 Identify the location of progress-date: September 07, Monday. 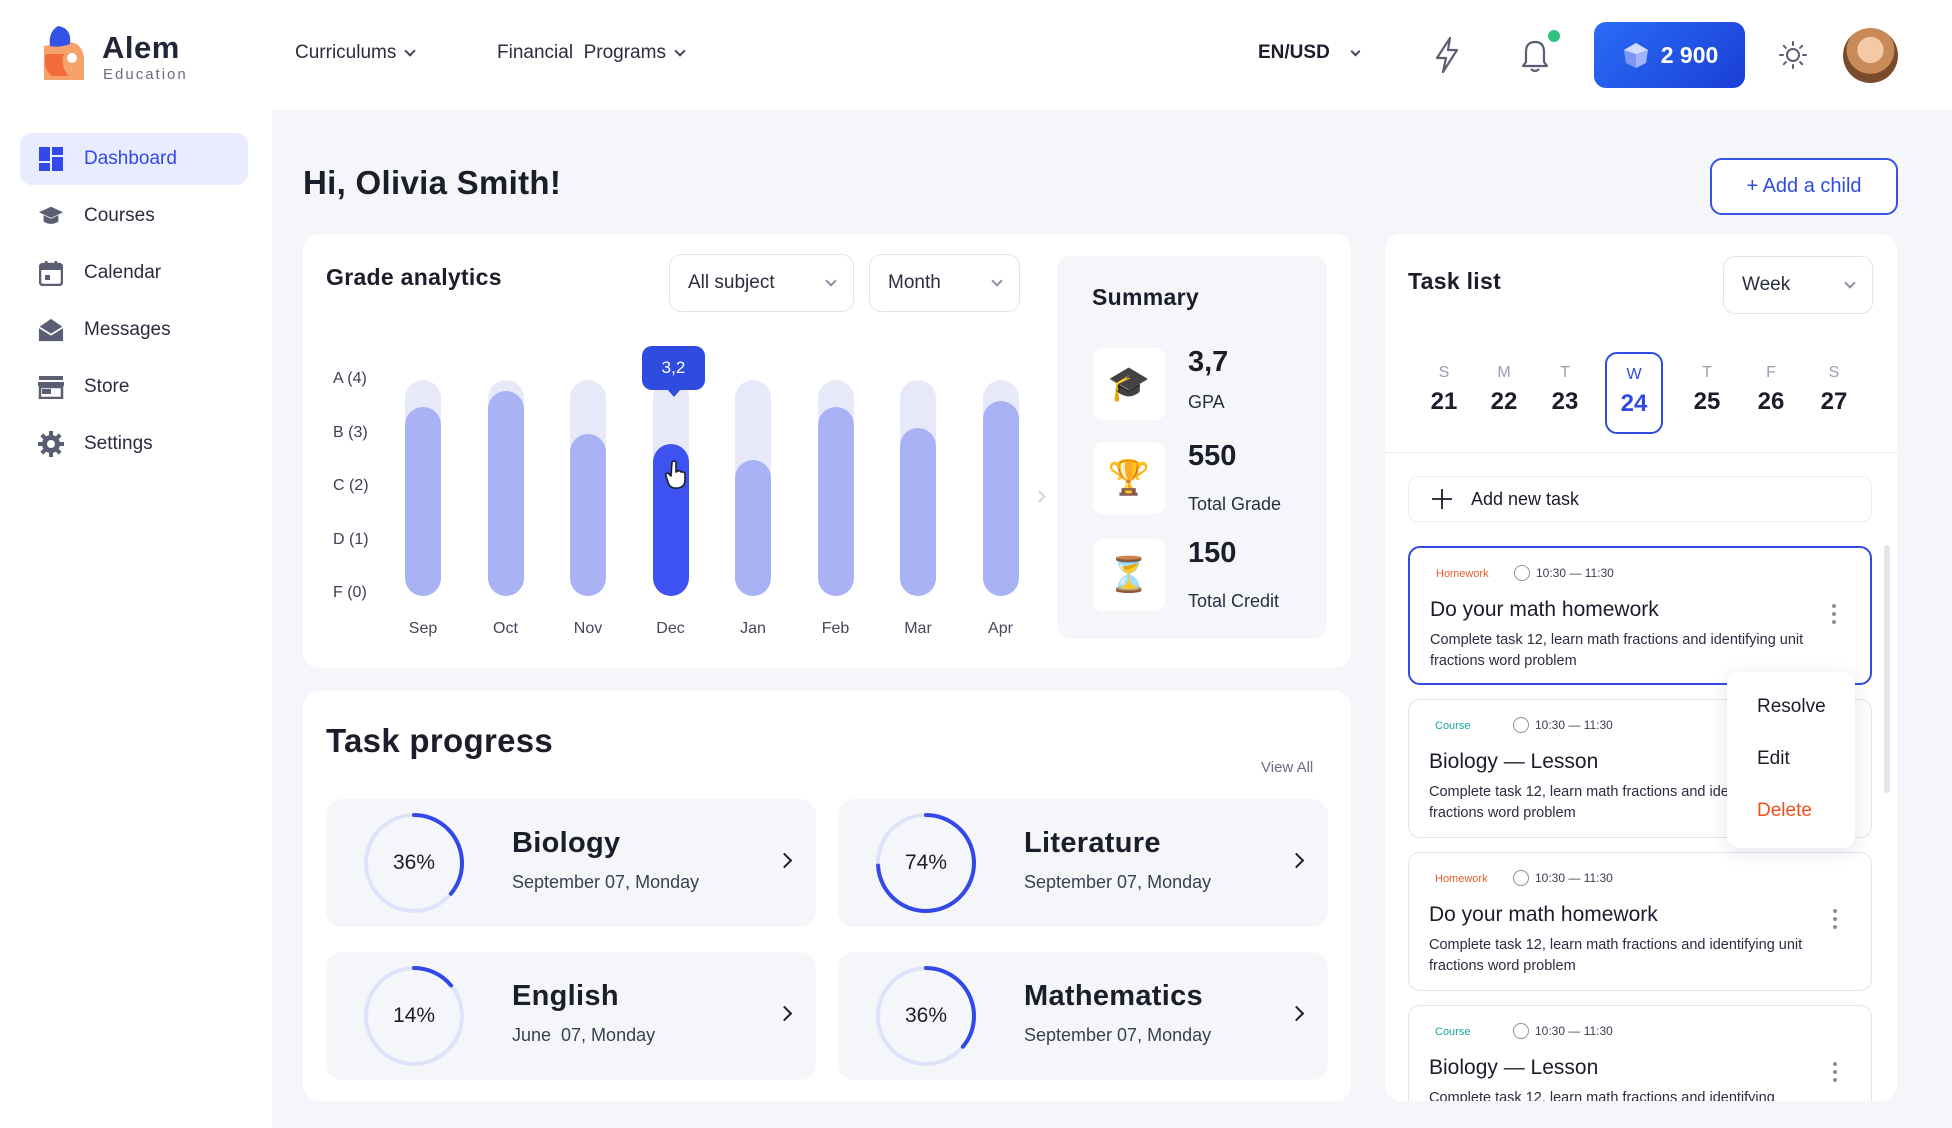
(606, 882).